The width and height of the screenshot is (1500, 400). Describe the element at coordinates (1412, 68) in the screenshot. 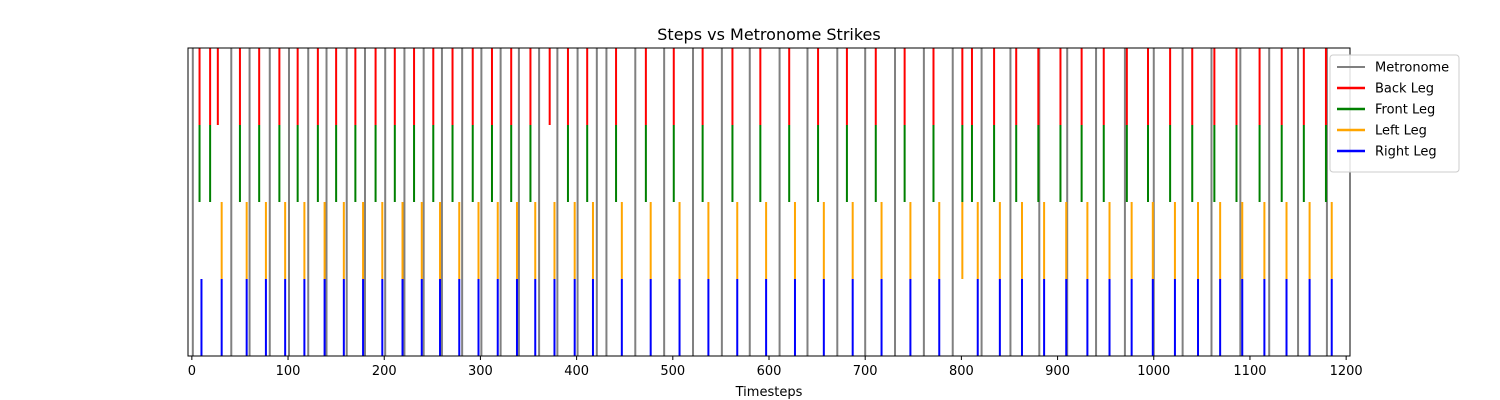

I see `legend-label-metronome: Metronome` at that location.